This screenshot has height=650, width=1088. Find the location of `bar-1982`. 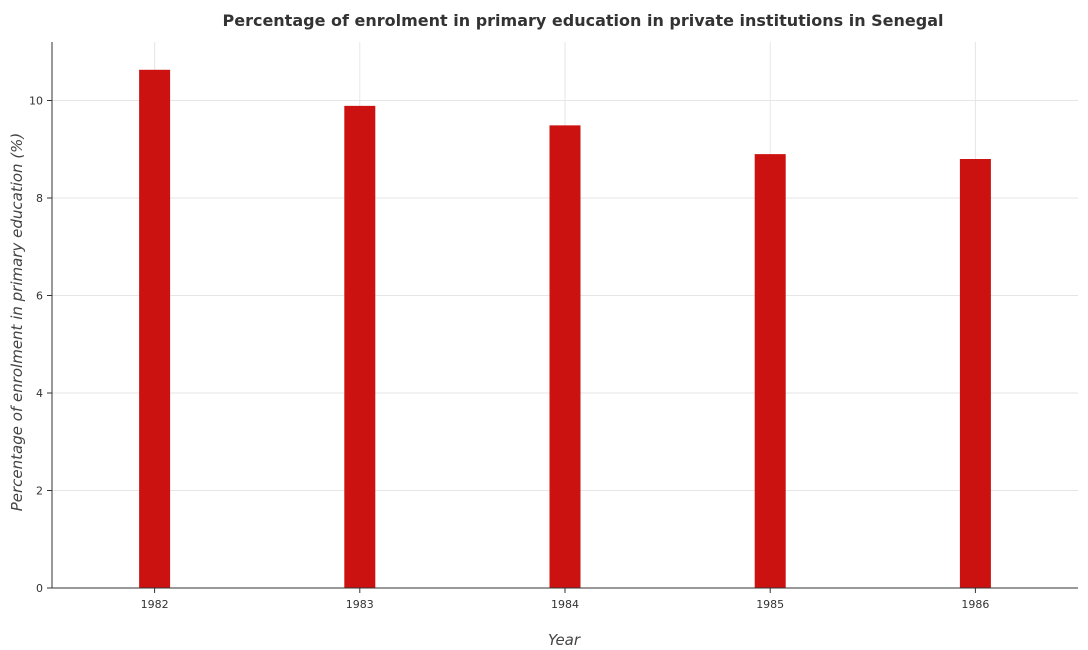

bar-1982 is located at coordinates (155, 329).